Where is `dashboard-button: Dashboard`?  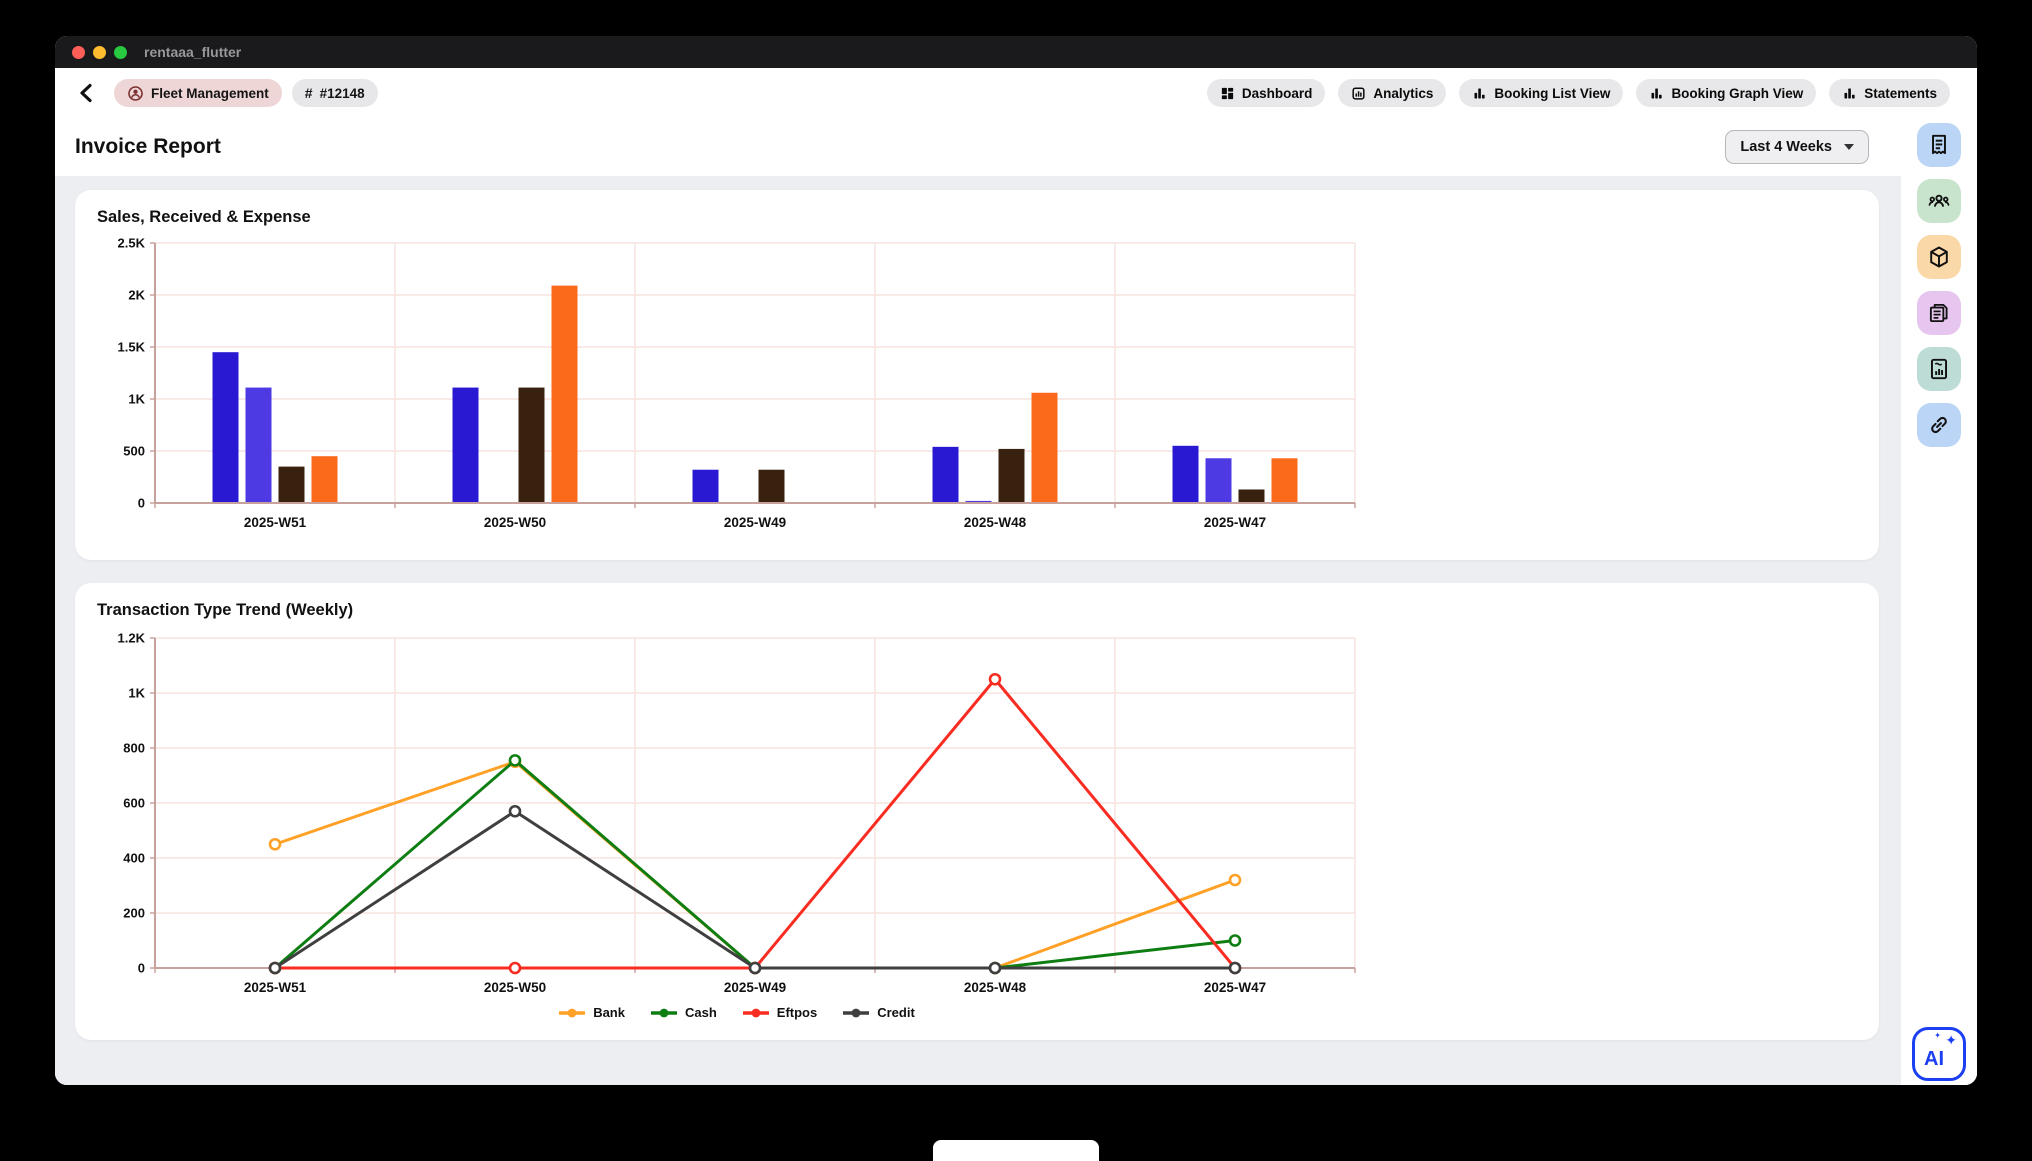
dashboard-button: Dashboard is located at coordinates (1266, 93).